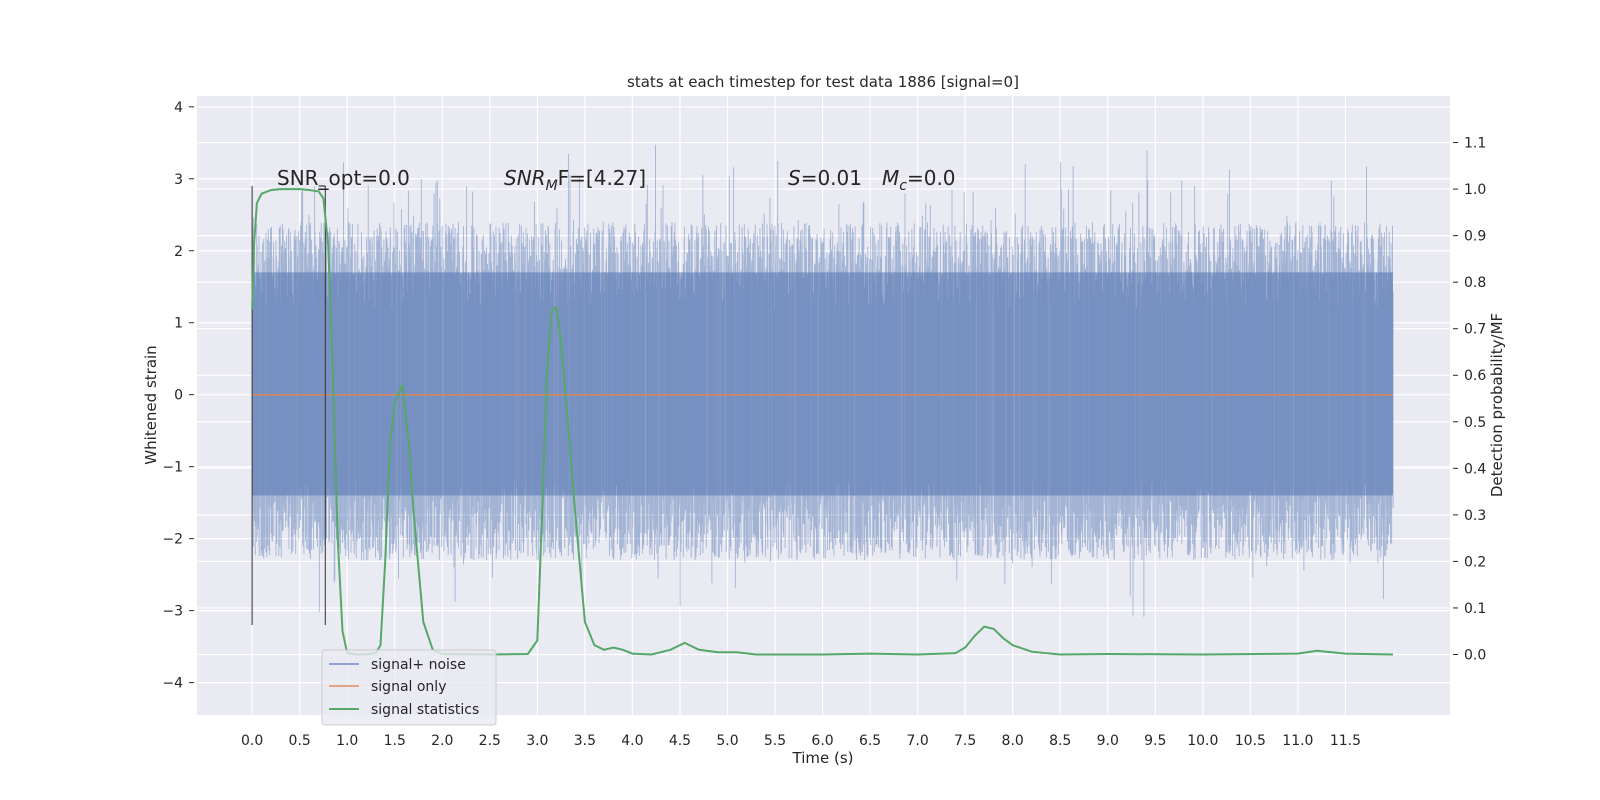 This screenshot has width=1600, height=800. Describe the element at coordinates (395, 741) in the screenshot. I see `x-tick-label: 1.5` at that location.